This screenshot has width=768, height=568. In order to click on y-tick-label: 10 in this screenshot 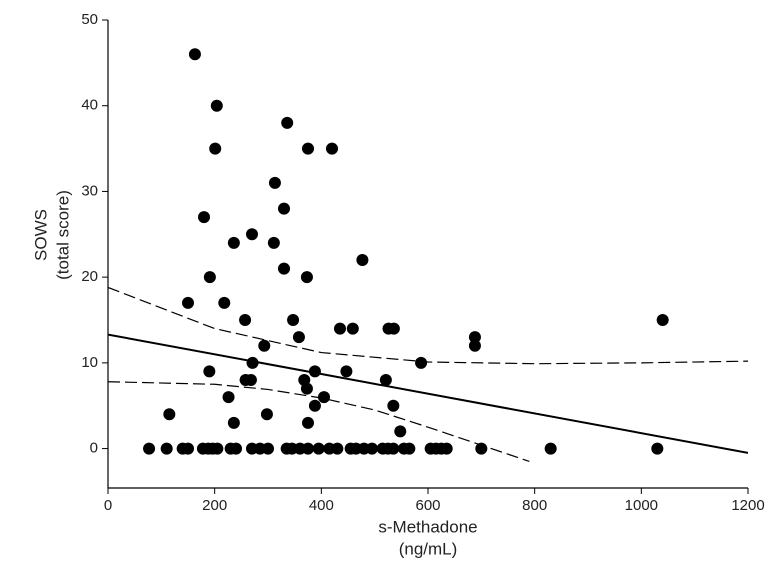, I will do `click(89, 362)`.